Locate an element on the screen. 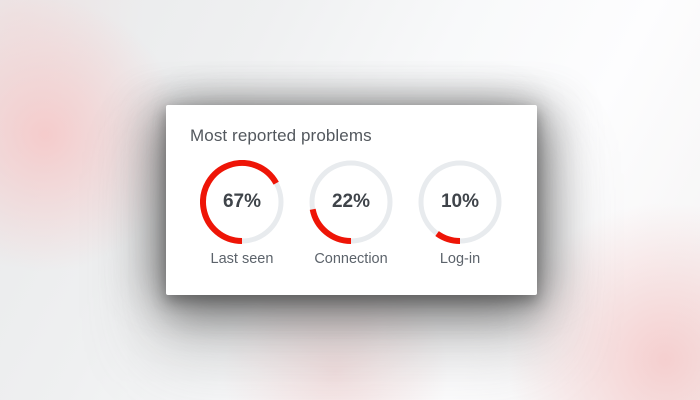  donut-ring: 67% is located at coordinates (242, 202).